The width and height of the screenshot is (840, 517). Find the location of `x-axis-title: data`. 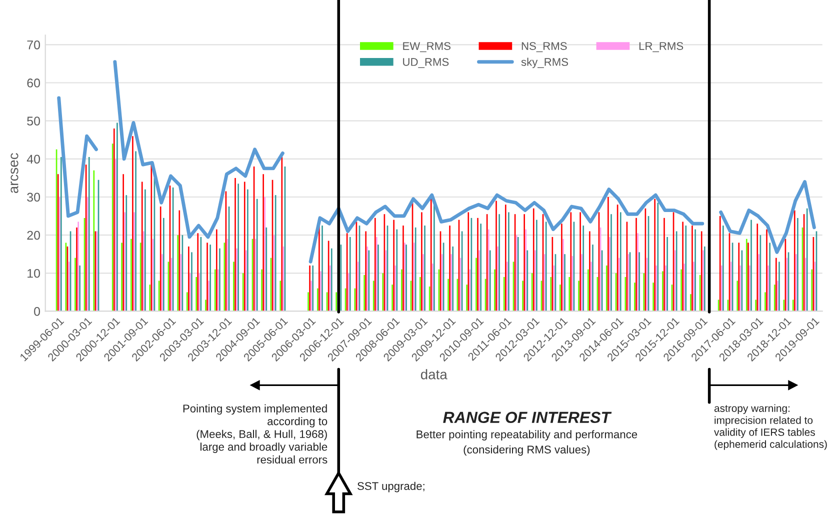

x-axis-title: data is located at coordinates (434, 374).